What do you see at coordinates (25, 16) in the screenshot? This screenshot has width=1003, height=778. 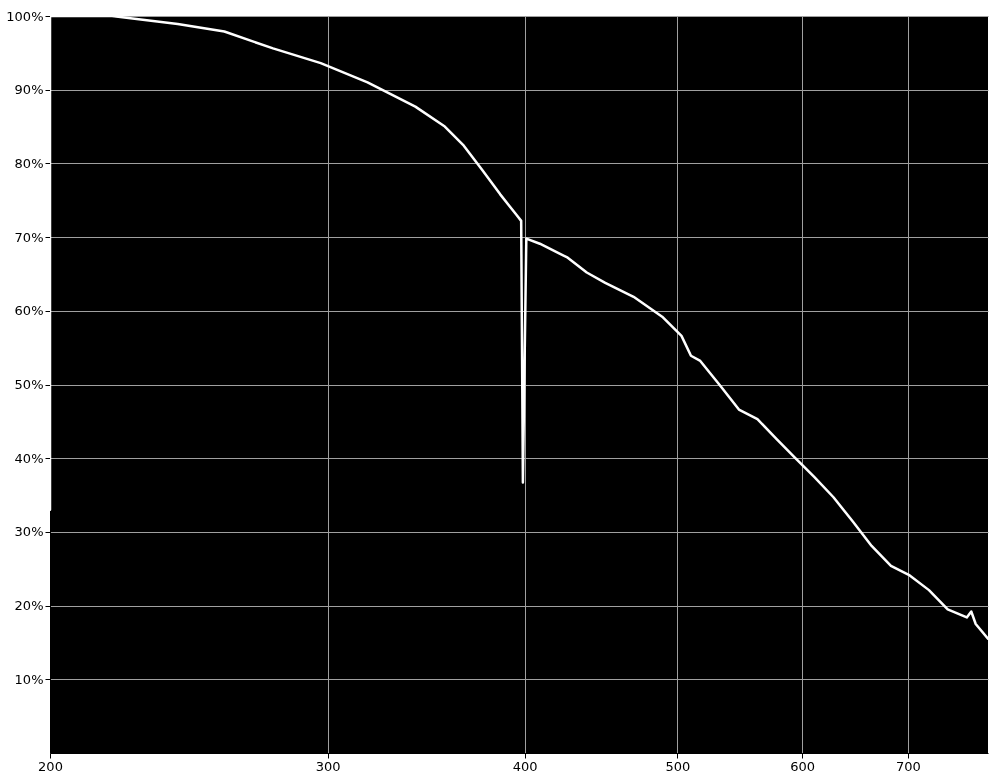 I see `y-tick-label: 100%` at bounding box center [25, 16].